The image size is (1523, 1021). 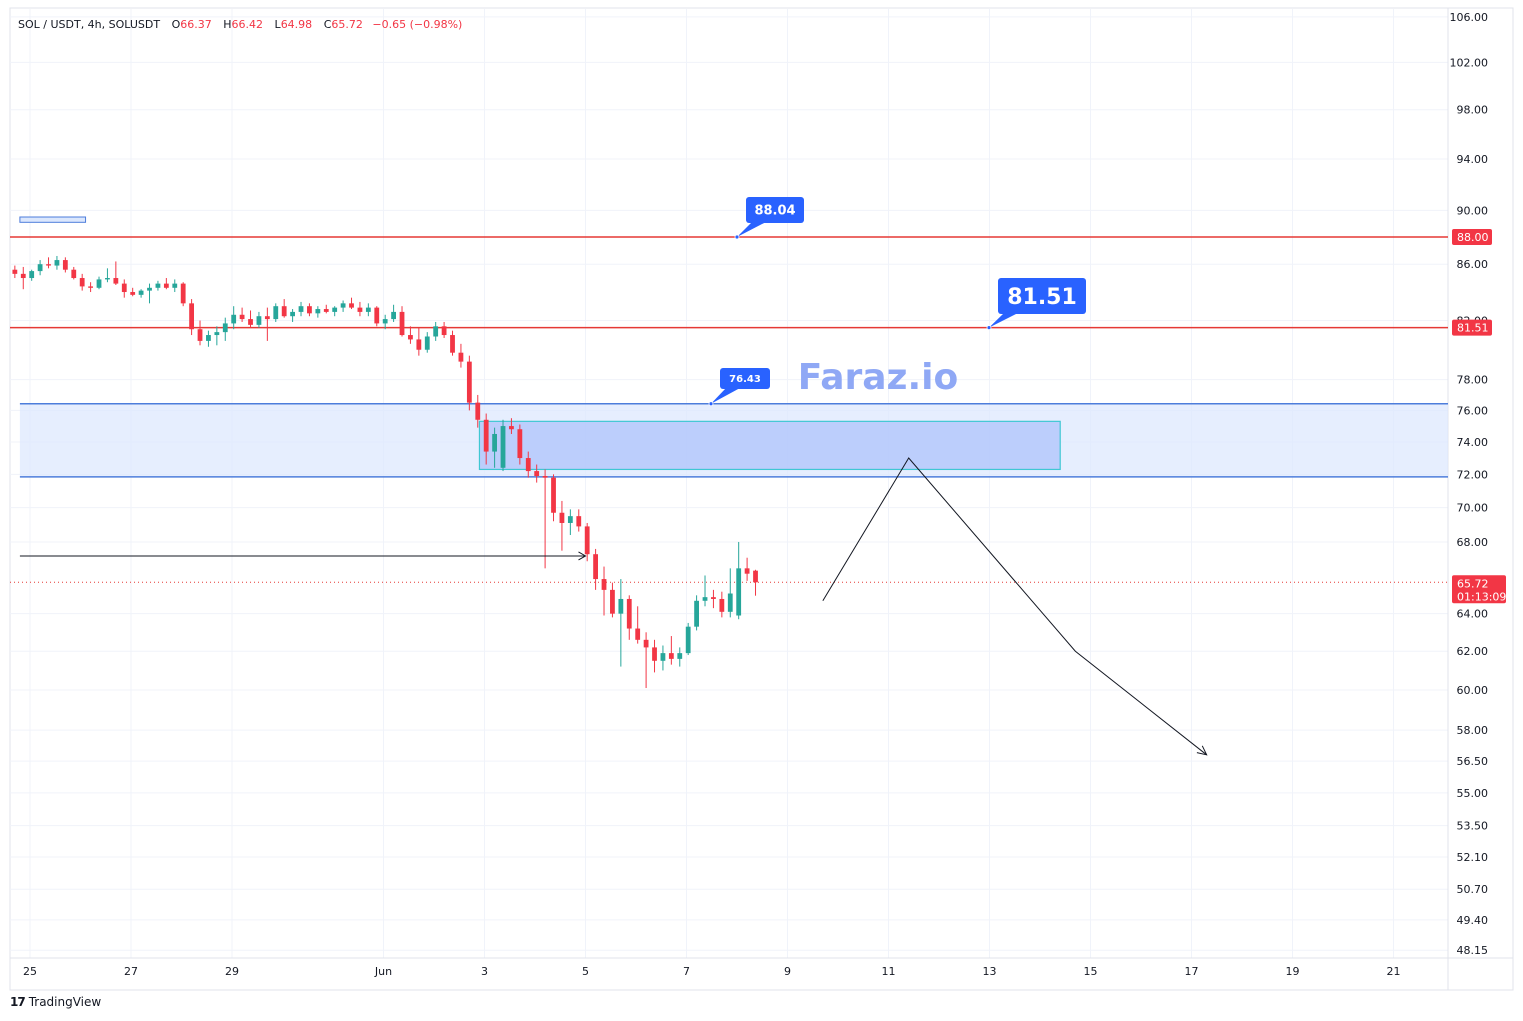 What do you see at coordinates (712, 971) in the screenshot?
I see `time-axis: 25 27 29 Jun 3 5 7 9 11 13 15 17 19 21` at bounding box center [712, 971].